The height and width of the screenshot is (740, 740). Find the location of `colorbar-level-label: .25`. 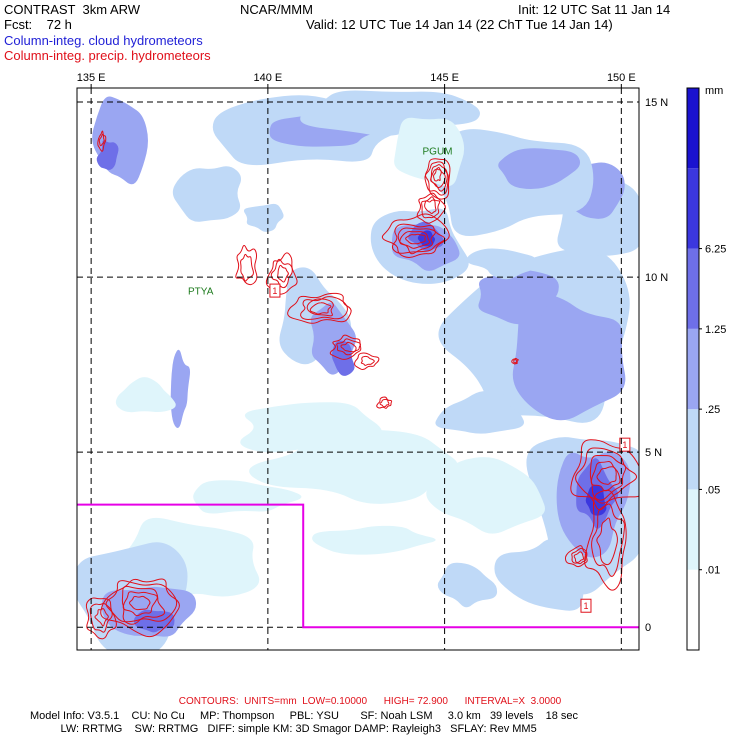

colorbar-level-label: .25 is located at coordinates (712, 410).